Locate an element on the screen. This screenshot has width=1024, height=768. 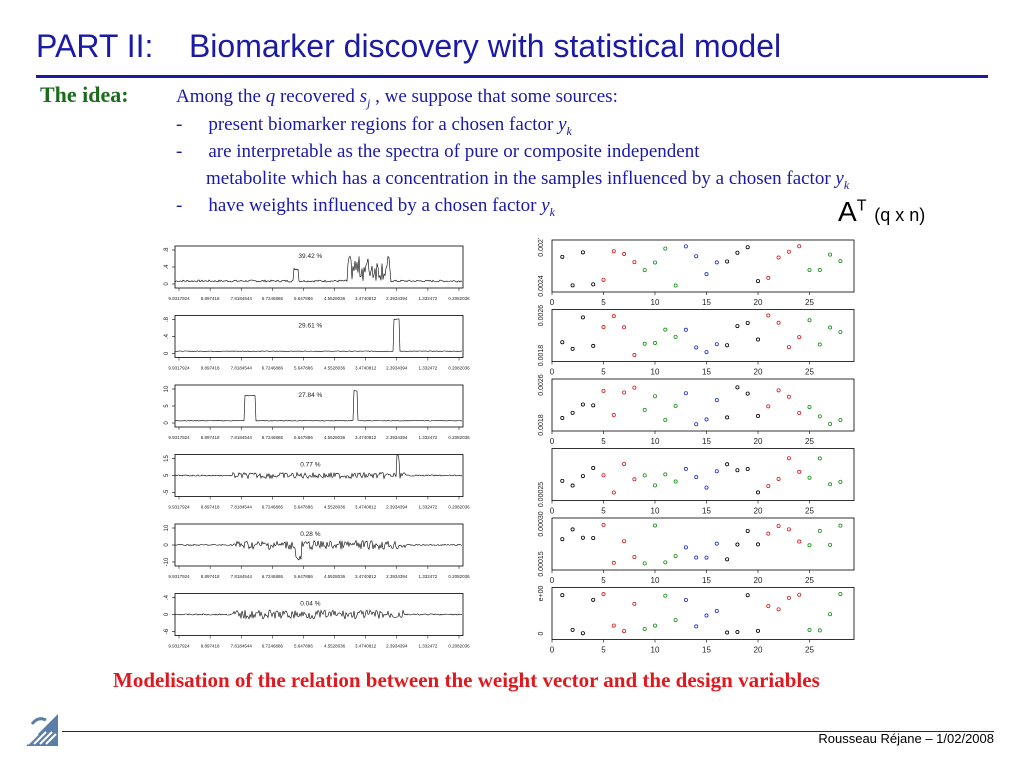
x-tick-label: 15 is located at coordinates (706, 511).